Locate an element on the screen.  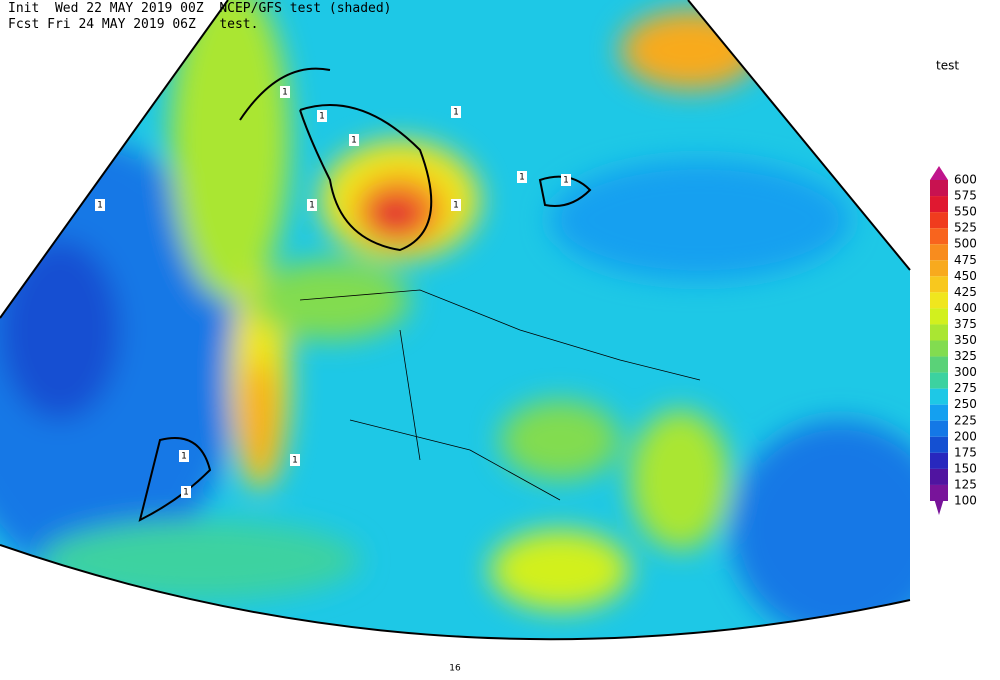
colorbar-label: 100 is located at coordinates (965, 501).